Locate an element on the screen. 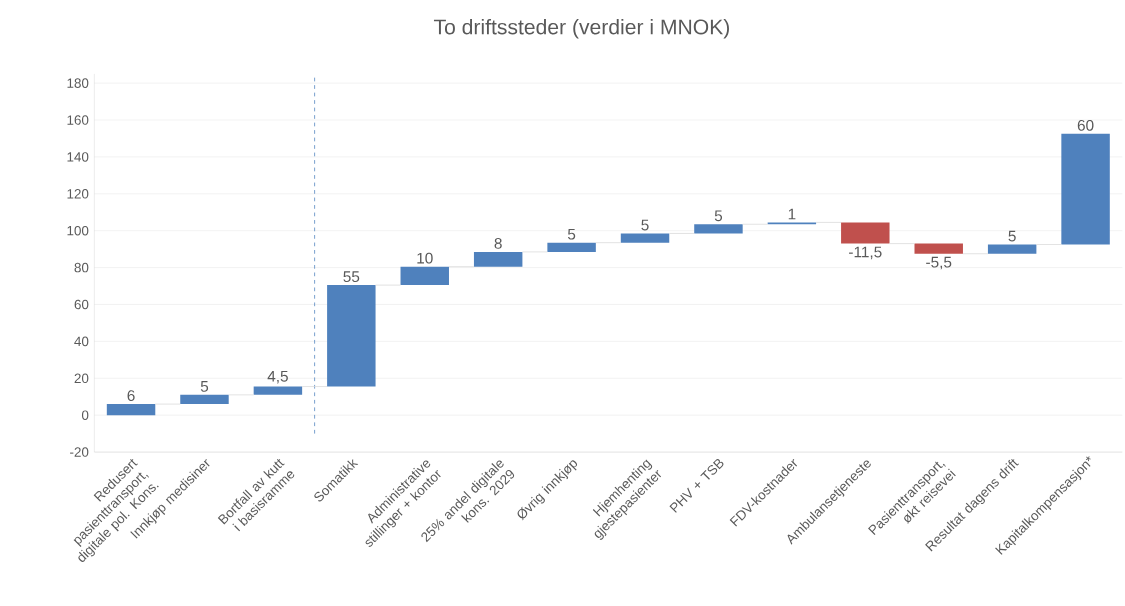  y-tick-label: 180 is located at coordinates (78, 83).